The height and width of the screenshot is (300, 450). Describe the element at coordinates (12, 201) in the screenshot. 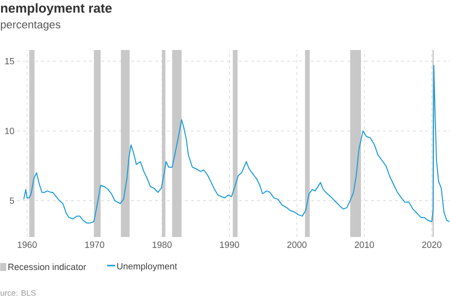

I see `y-tick-label: 5` at that location.